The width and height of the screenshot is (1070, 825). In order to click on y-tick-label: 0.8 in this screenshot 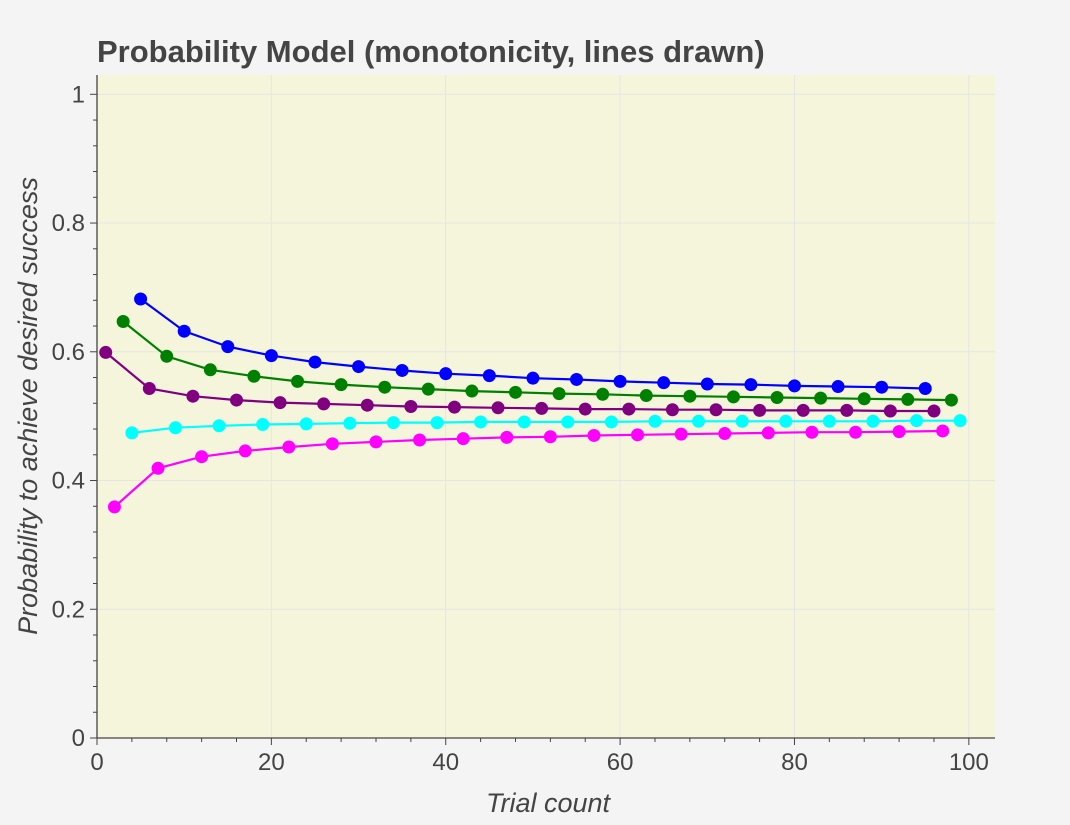, I will do `click(68, 223)`.